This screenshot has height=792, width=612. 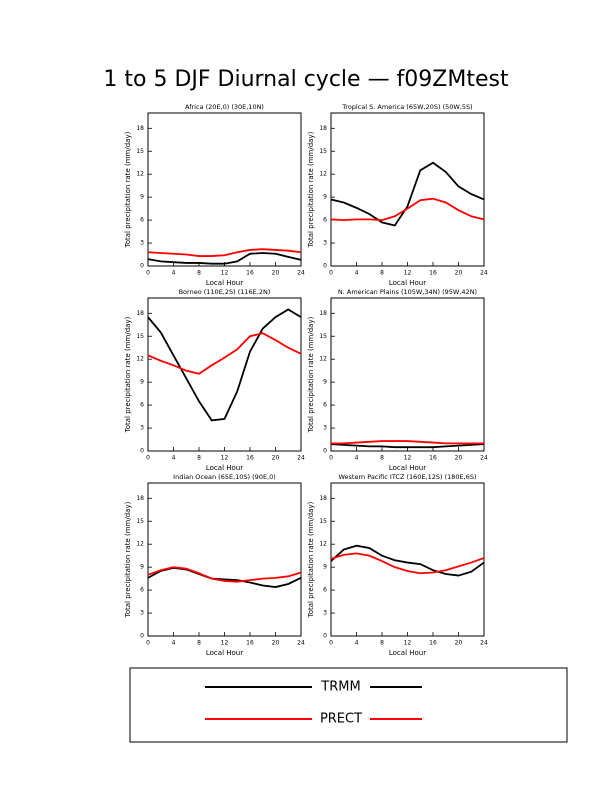 What do you see at coordinates (341, 719) in the screenshot?
I see `legend-label: PRECT` at bounding box center [341, 719].